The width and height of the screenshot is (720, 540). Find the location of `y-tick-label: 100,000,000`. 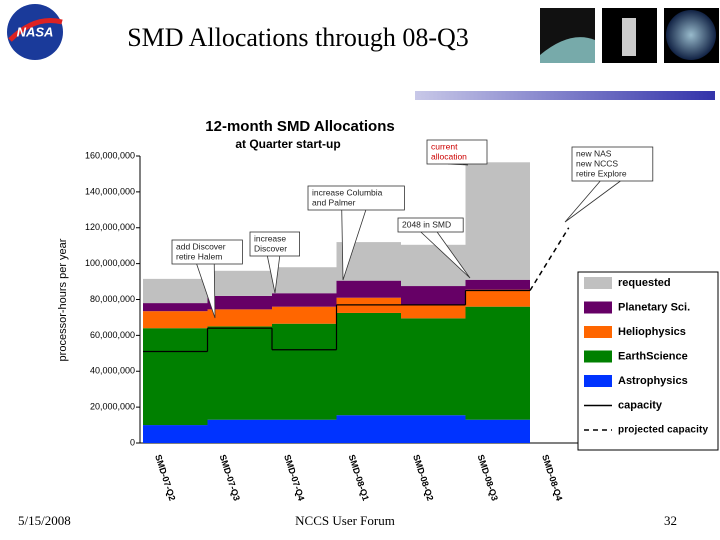

y-tick-label: 100,000,000 is located at coordinates (110, 263).